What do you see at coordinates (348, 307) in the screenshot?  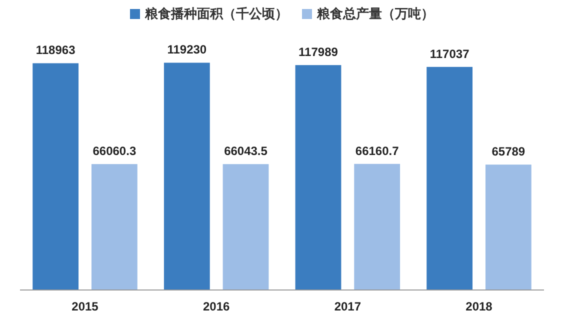 I see `x-tick-label: 2017` at bounding box center [348, 307].